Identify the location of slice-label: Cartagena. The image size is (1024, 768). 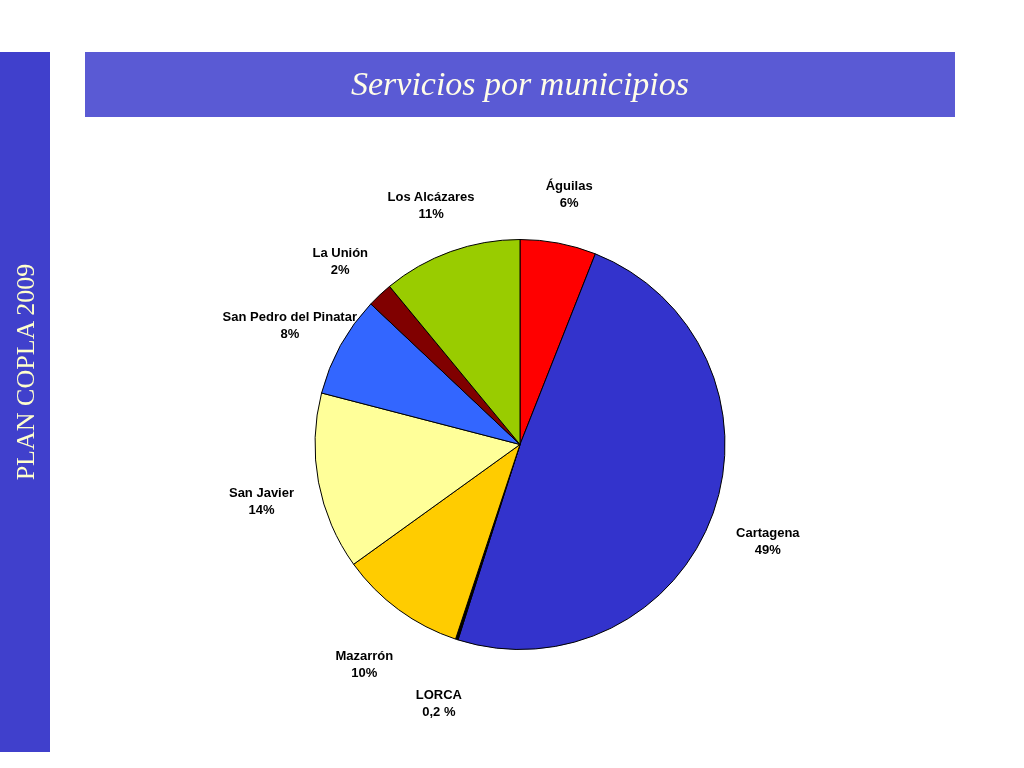
(768, 532).